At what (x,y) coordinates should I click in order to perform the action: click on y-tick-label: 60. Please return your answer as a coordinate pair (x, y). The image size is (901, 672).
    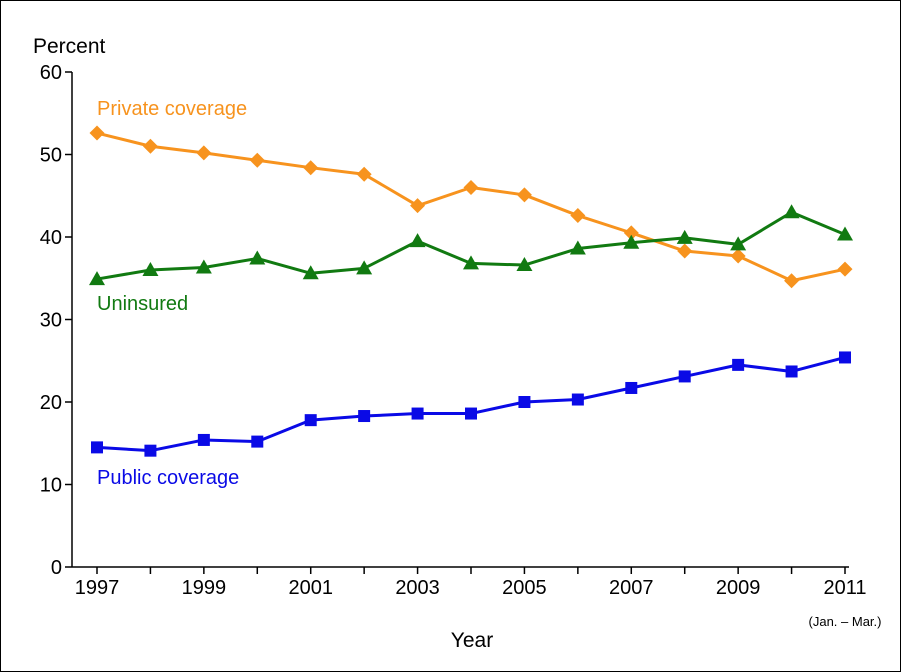
    Looking at the image, I should click on (51, 73).